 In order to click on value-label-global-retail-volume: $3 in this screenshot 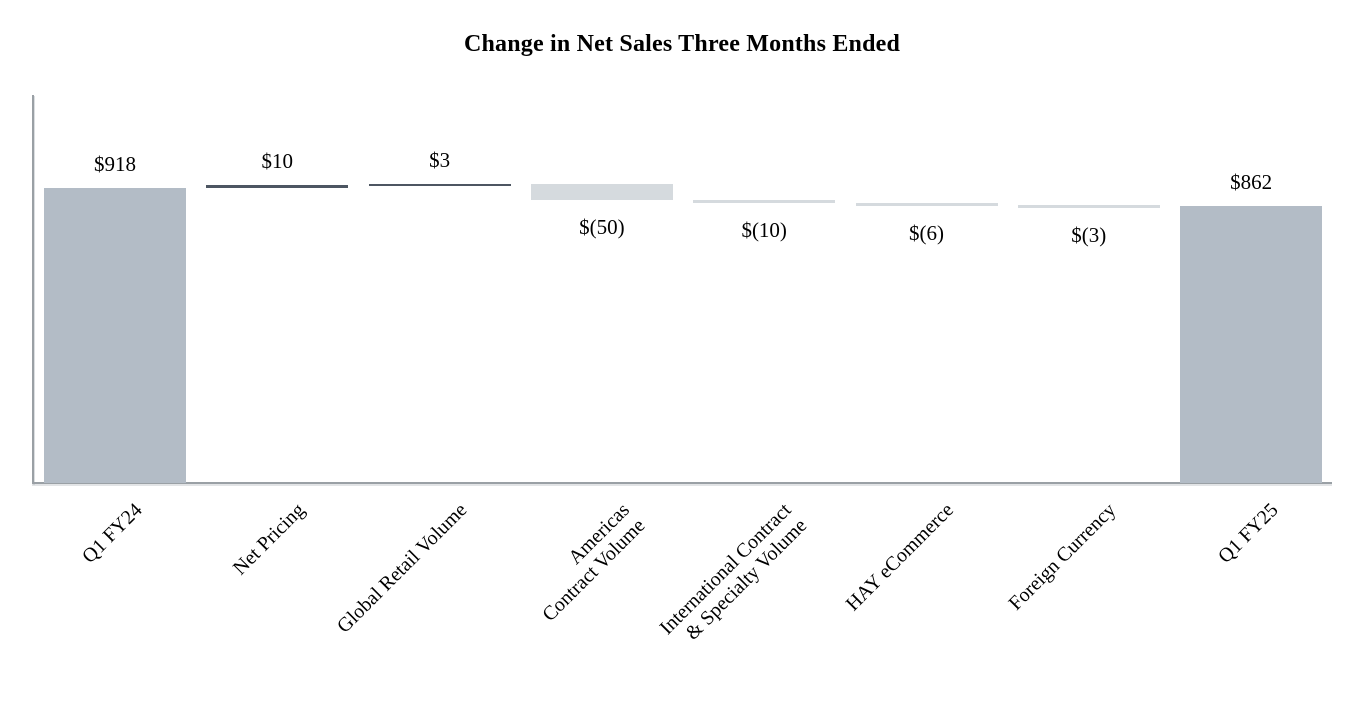, I will do `click(440, 159)`.